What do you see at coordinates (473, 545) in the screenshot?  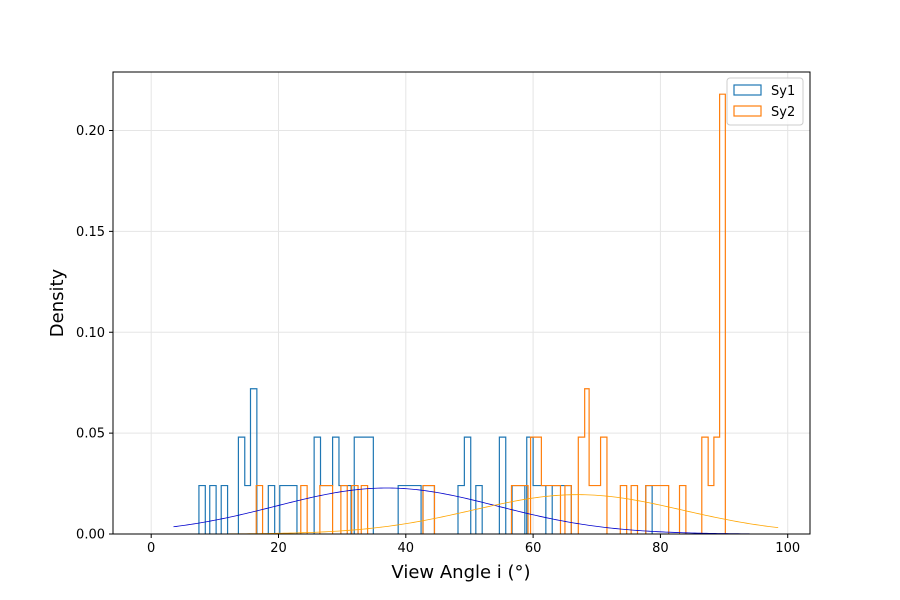 I see `x-axis-ticks: 0 20 40 60 80 100` at bounding box center [473, 545].